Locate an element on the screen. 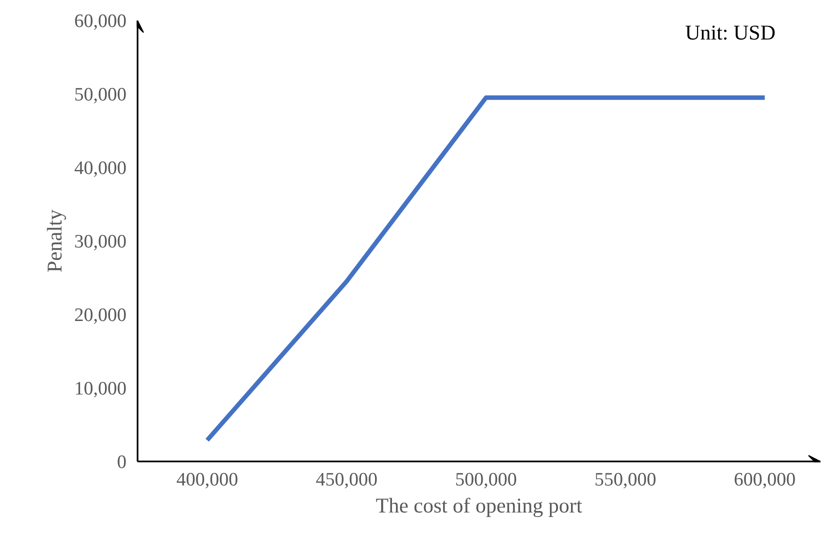  y-tick-label: 20,000 is located at coordinates (100, 315).